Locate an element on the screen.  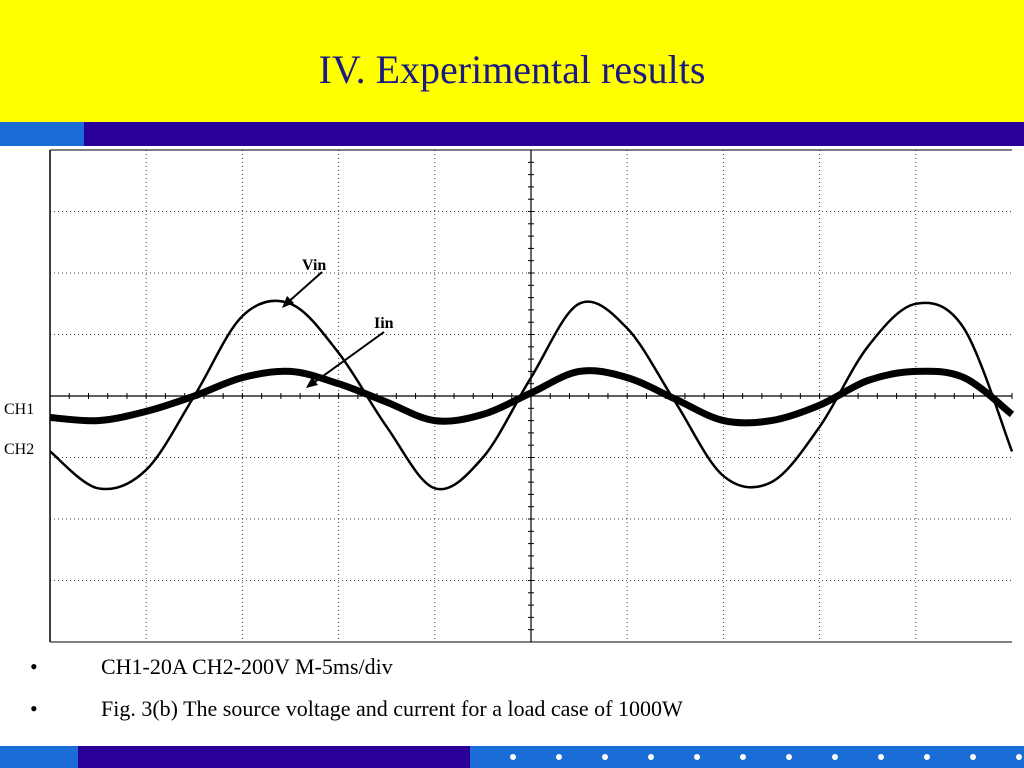
top-stripe-accent is located at coordinates (42, 134).